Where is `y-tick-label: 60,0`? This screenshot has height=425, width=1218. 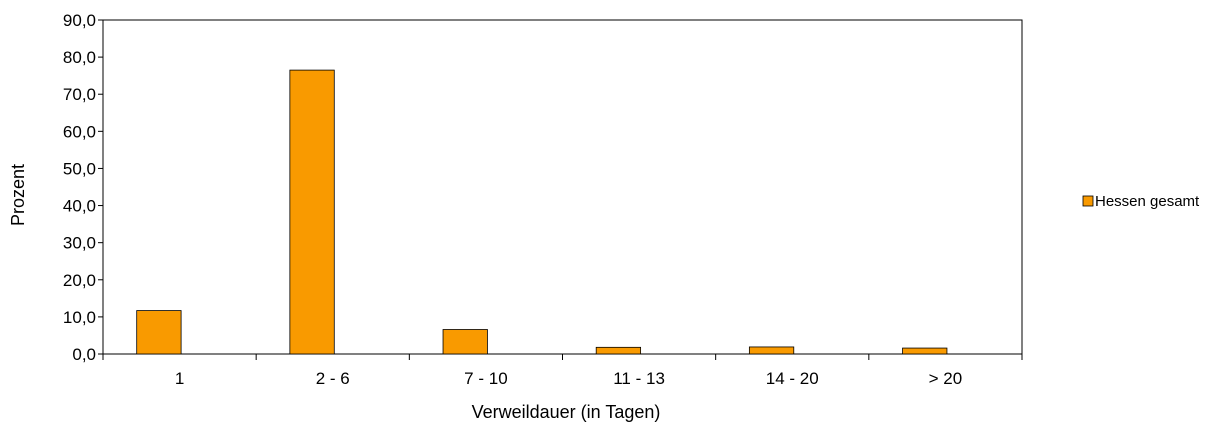
y-tick-label: 60,0 is located at coordinates (79, 131).